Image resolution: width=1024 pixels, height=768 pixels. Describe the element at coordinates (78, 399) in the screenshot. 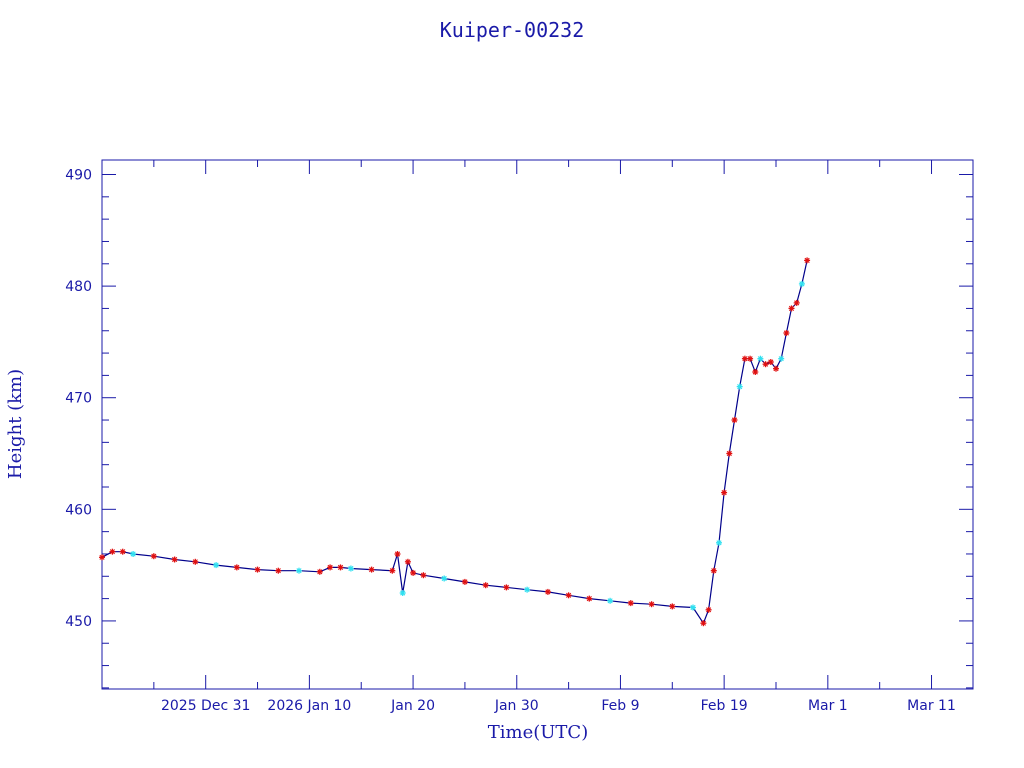

I see `y-tick-label: 470` at that location.